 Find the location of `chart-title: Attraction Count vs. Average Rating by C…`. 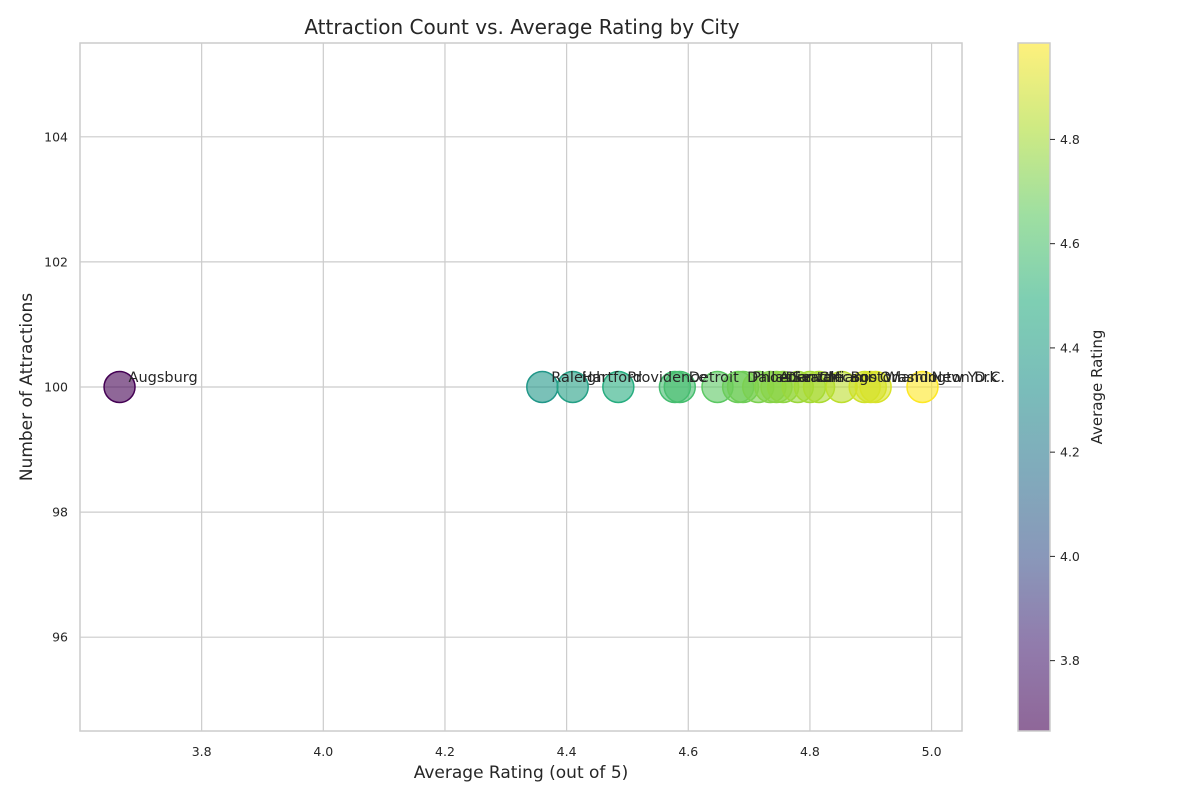

chart-title: Attraction Count vs. Average Rating by C… is located at coordinates (521, 27).